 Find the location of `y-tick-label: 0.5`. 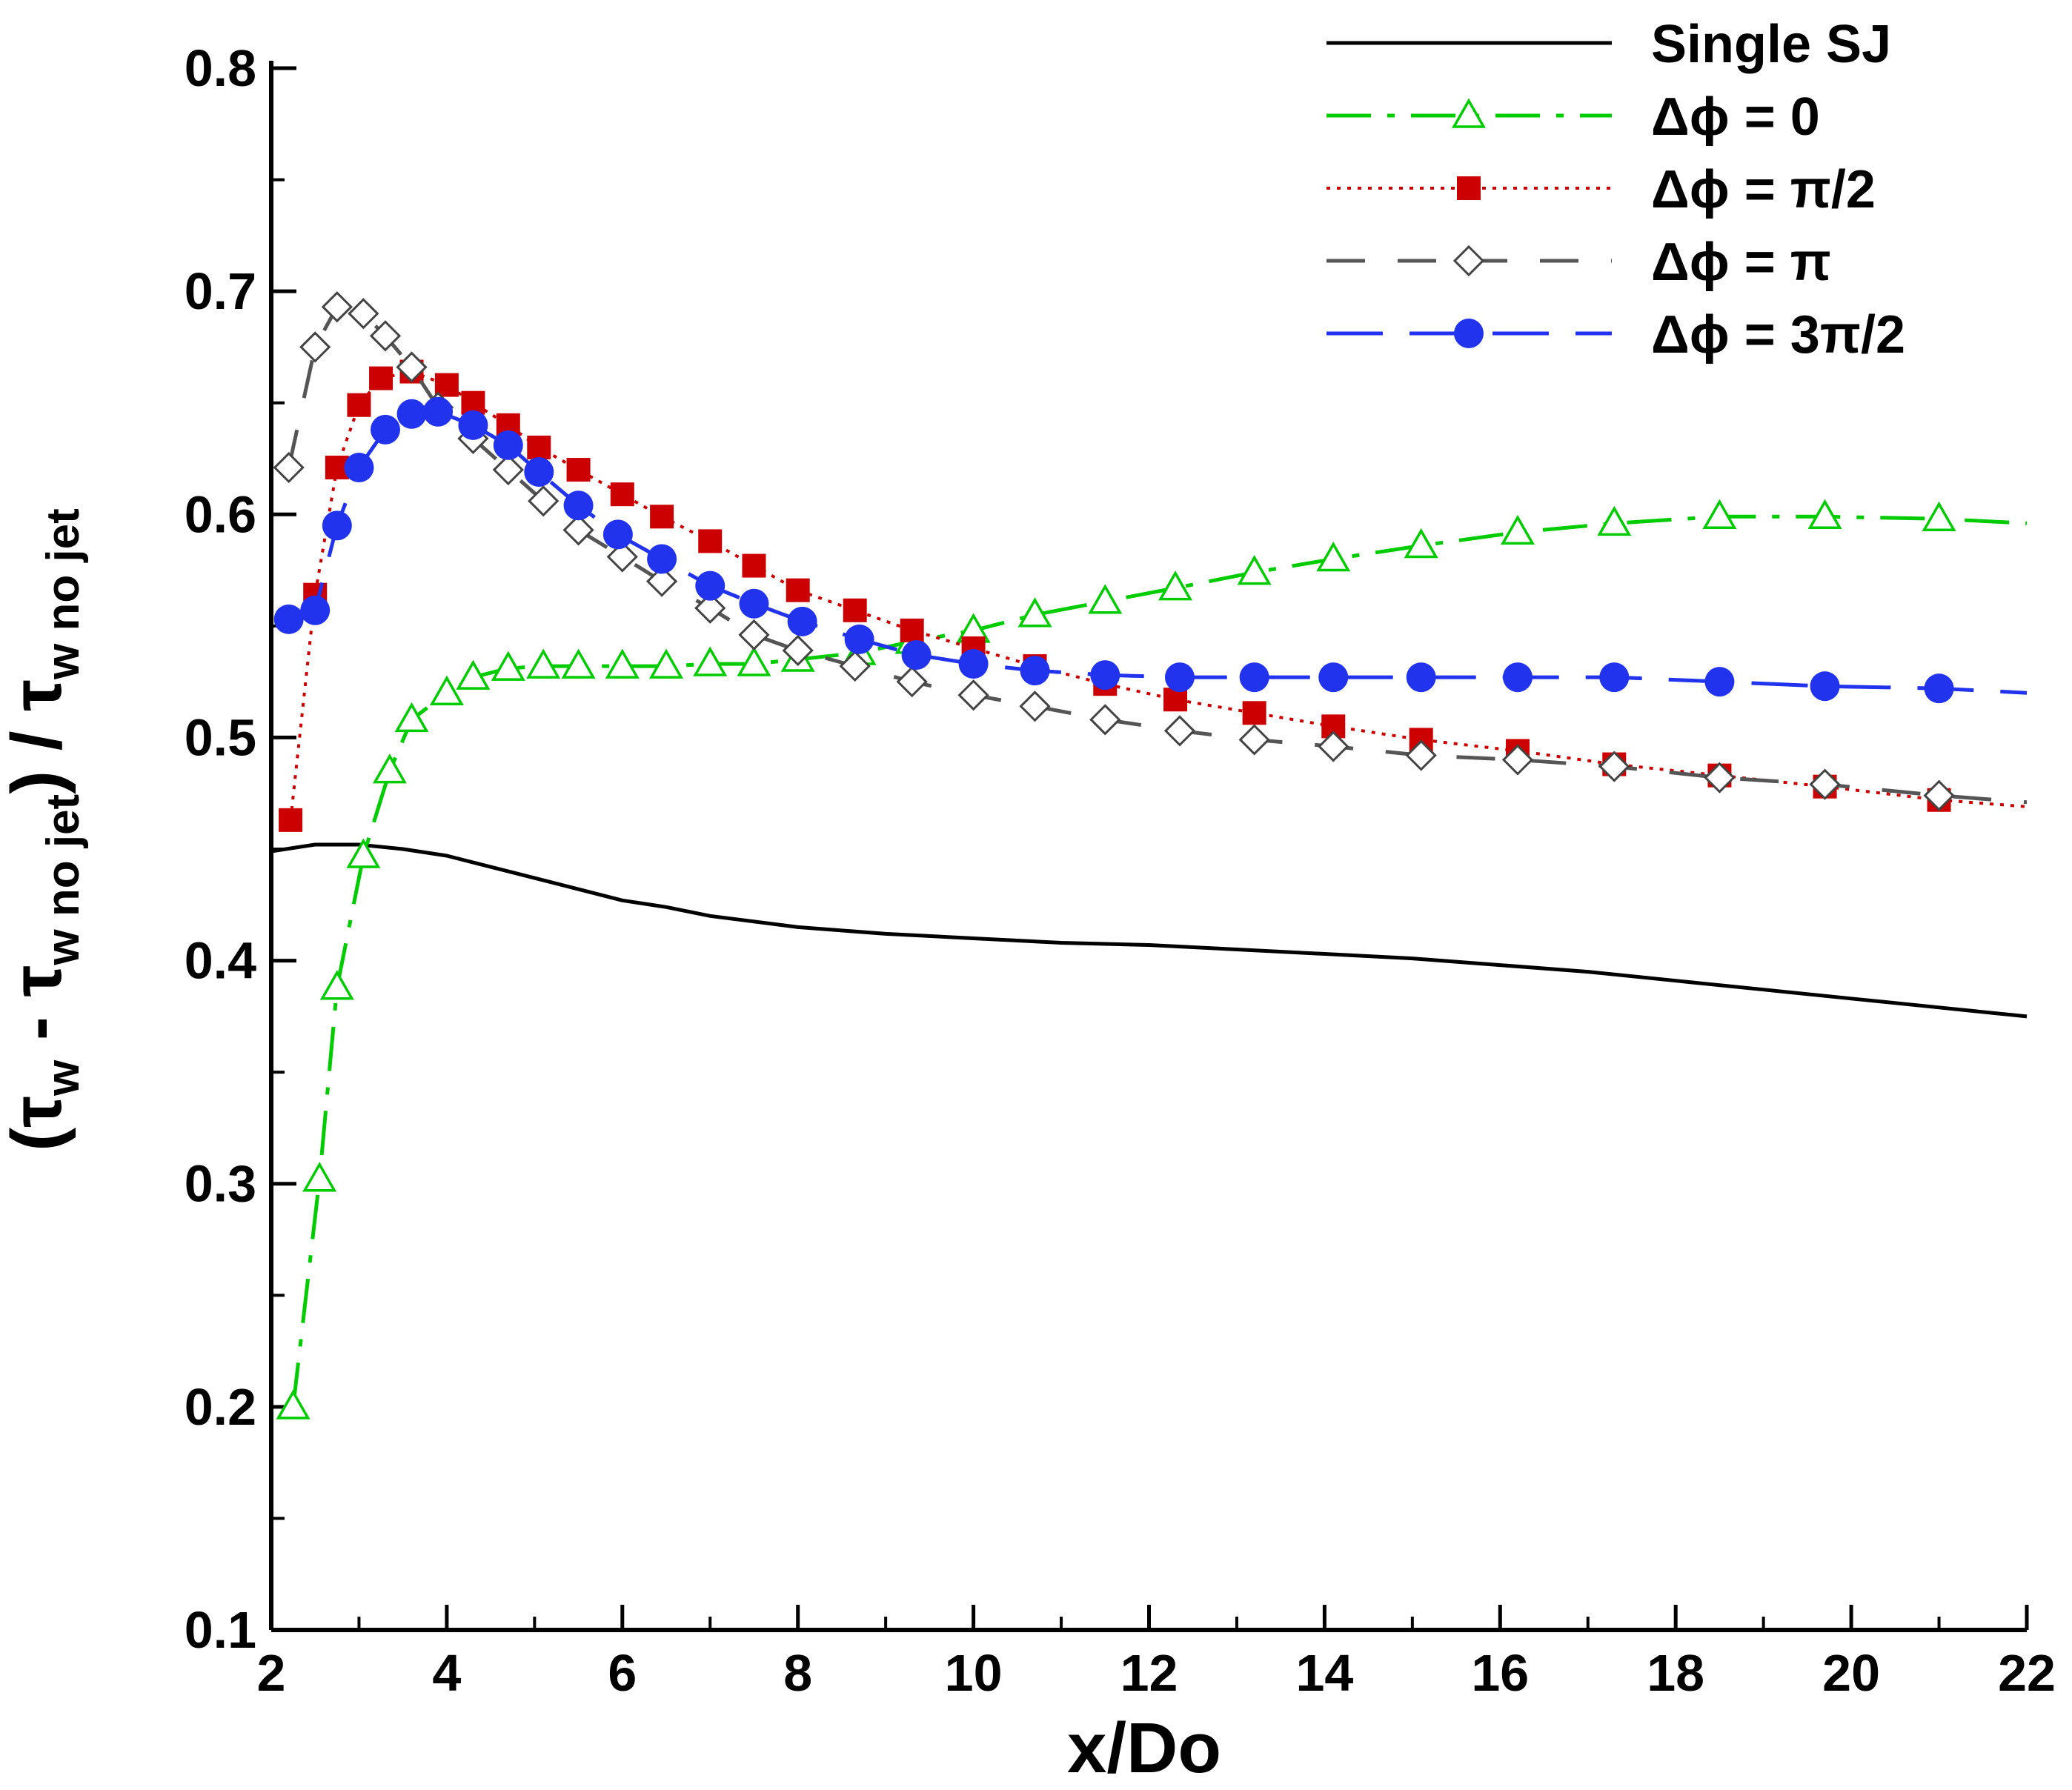

y-tick-label: 0.5 is located at coordinates (220, 737).